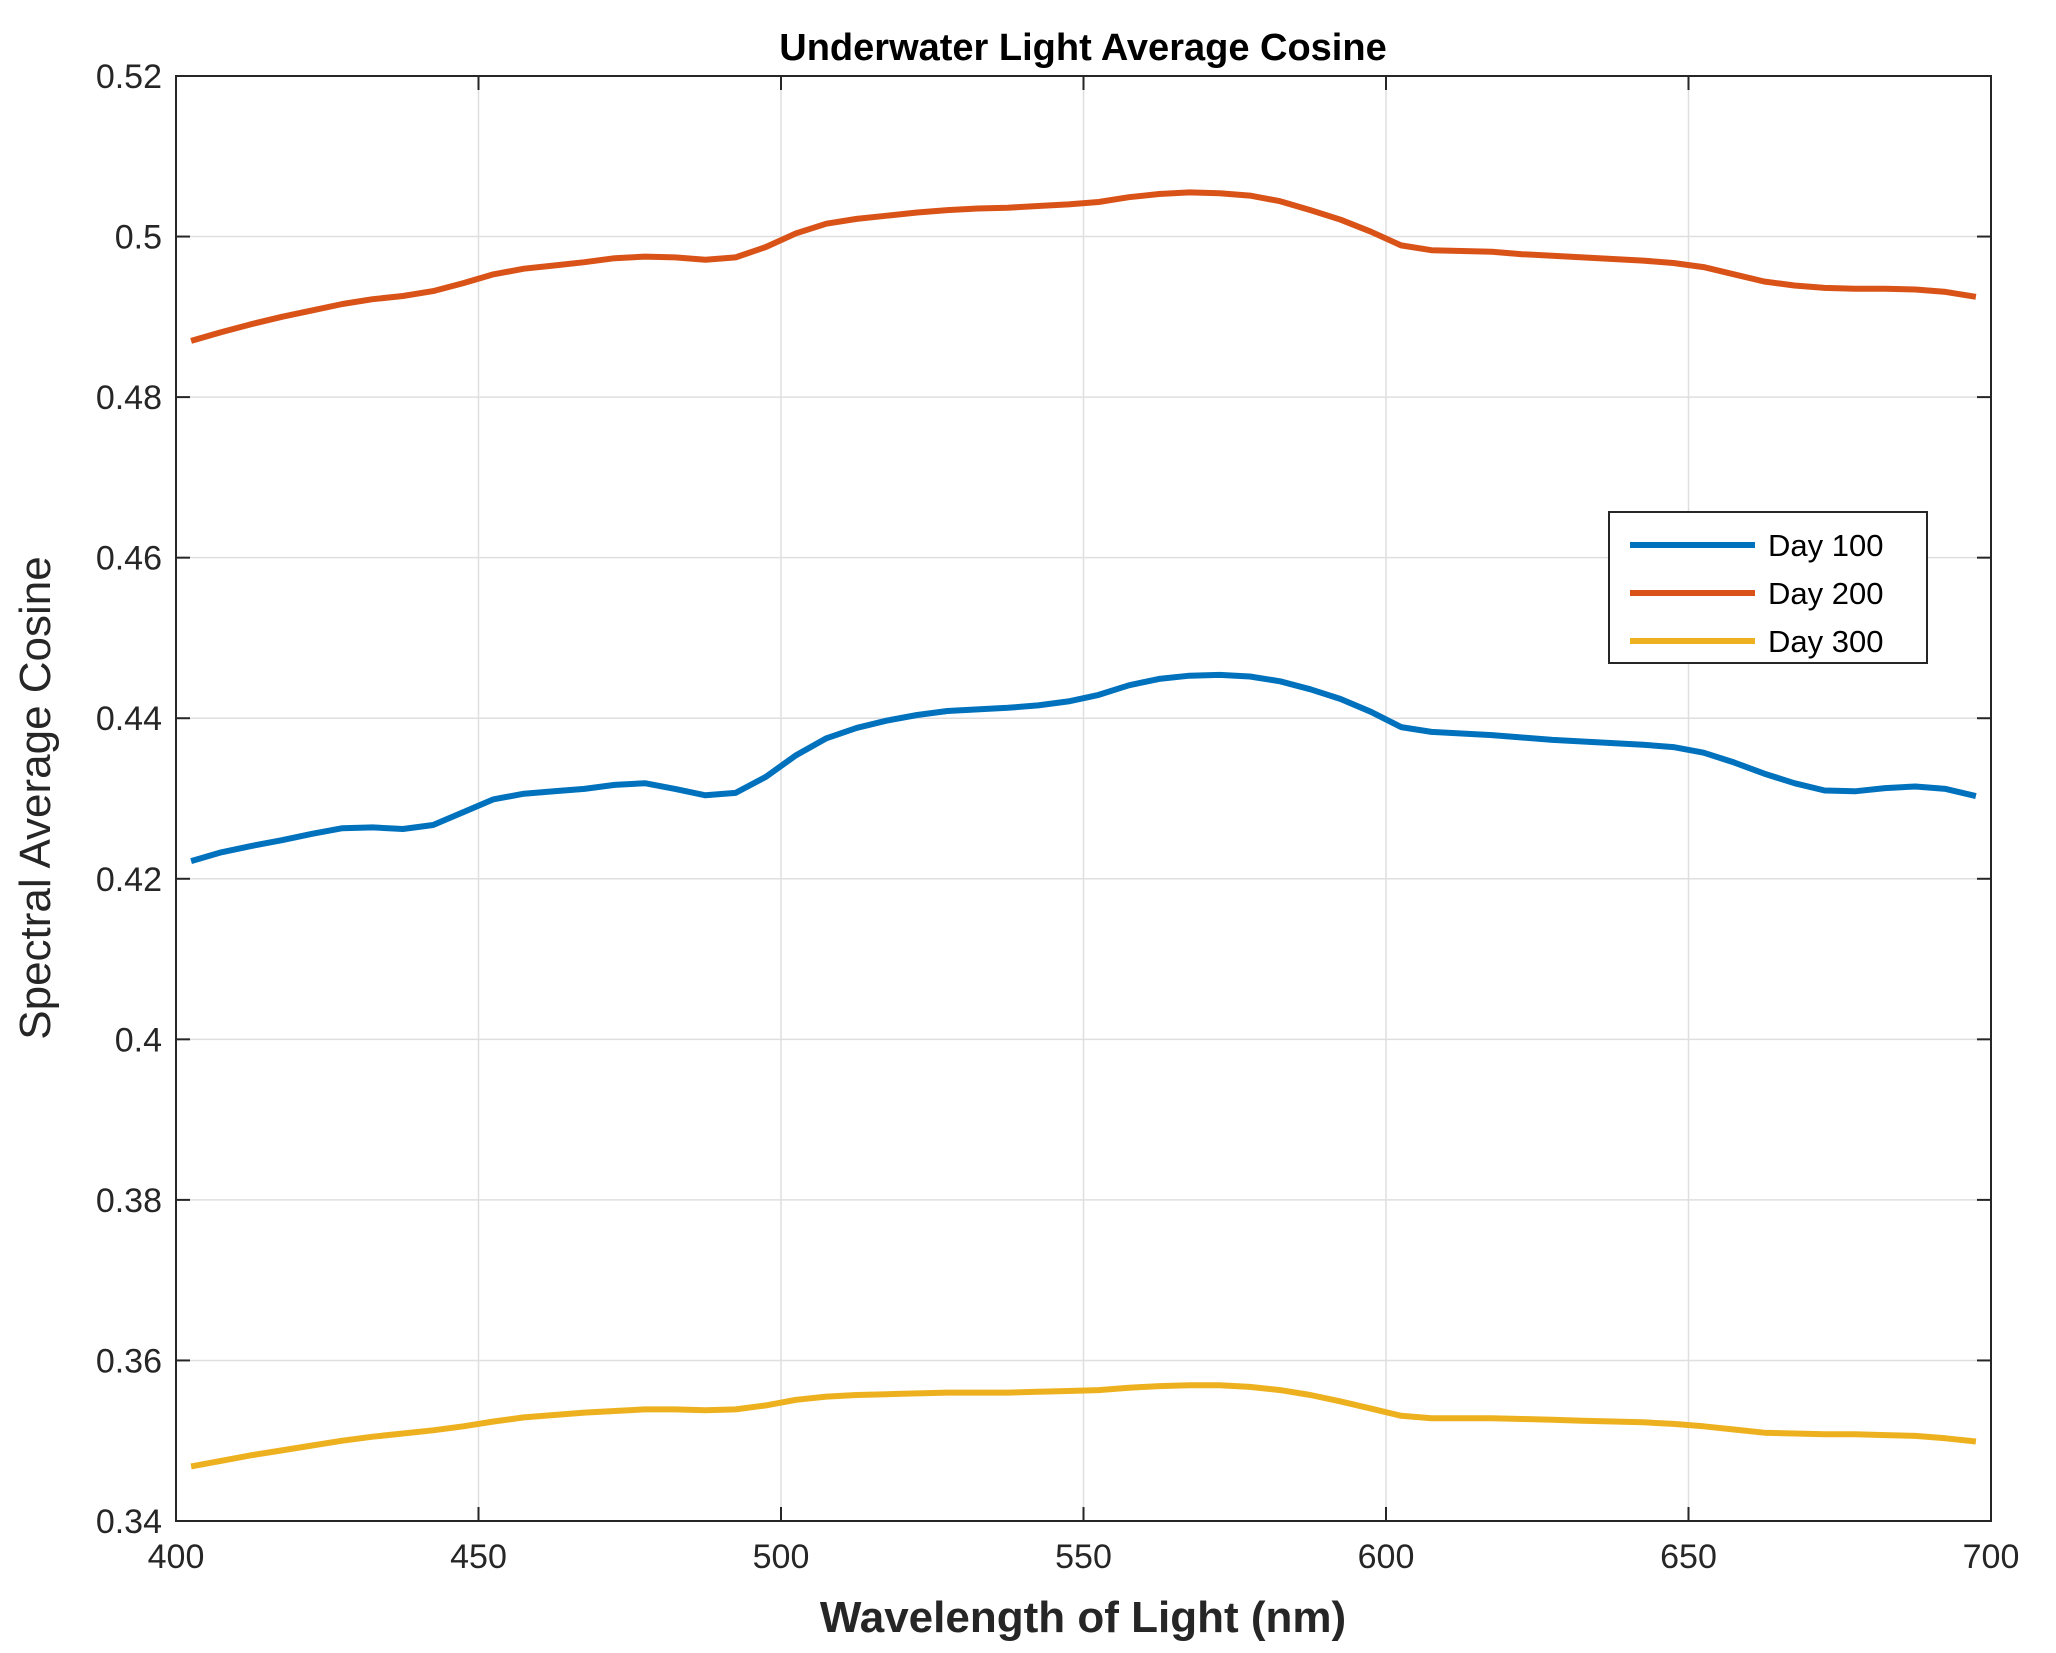 This screenshot has width=2056, height=1653. Describe the element at coordinates (35, 797) in the screenshot. I see `y-axis-label: Spectral Average Cosine` at that location.